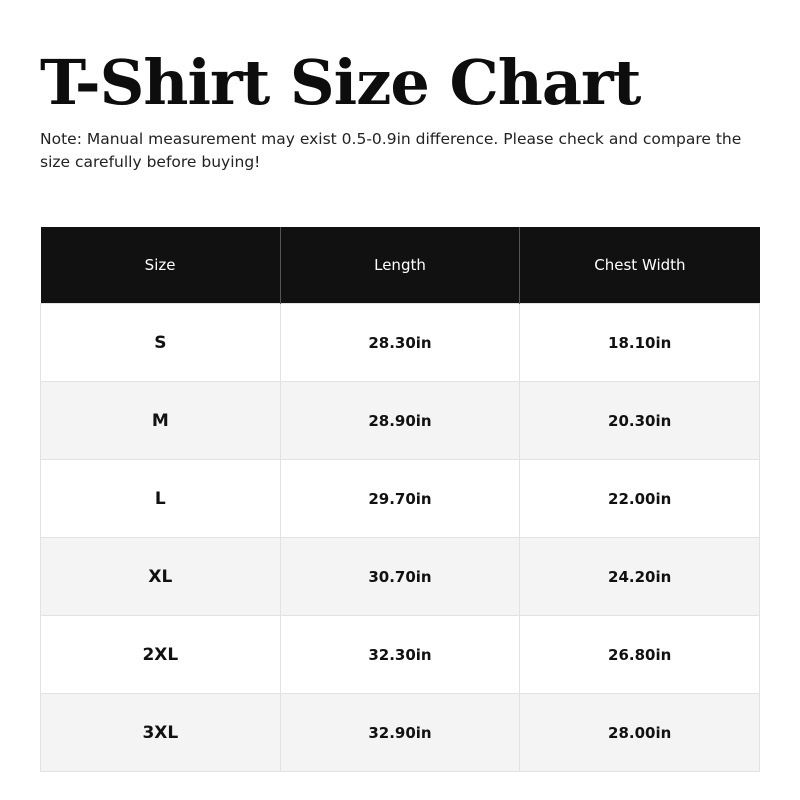 The image size is (800, 800). What do you see at coordinates (639, 265) in the screenshot?
I see `header-chest-width: Chest Width` at bounding box center [639, 265].